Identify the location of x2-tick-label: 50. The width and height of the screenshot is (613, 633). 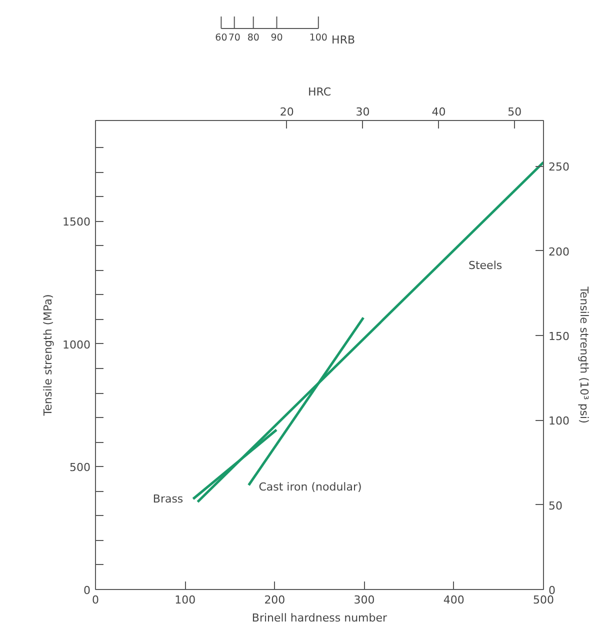
(515, 112).